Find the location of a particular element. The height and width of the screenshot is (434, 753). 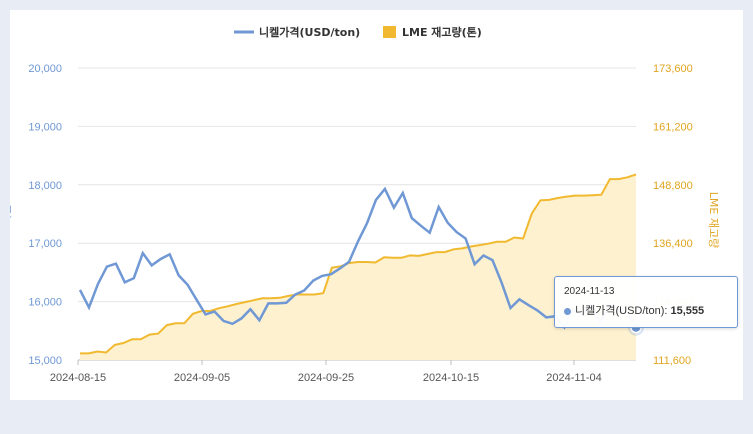

legend-stock-swatch is located at coordinates (389, 32).